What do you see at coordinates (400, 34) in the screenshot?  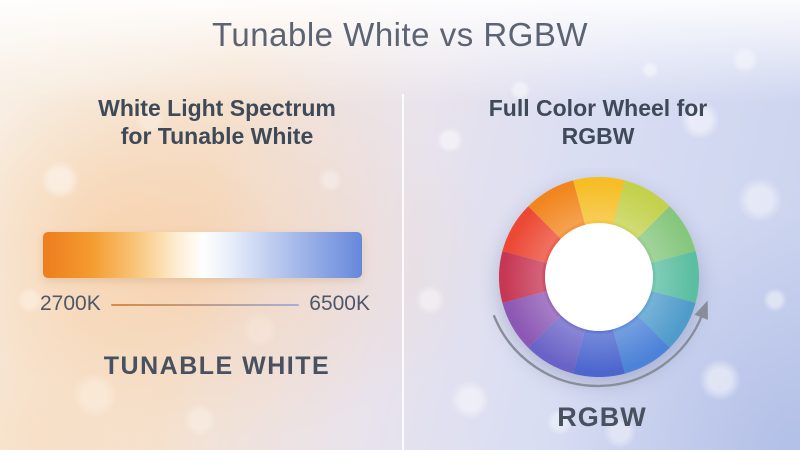 I see `page-title: Tunable White vs RGBW` at bounding box center [400, 34].